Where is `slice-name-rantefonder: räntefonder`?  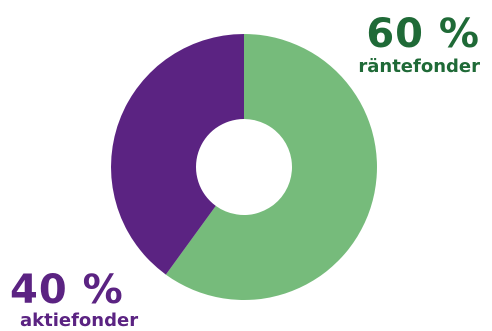 slice-name-rantefonder: räntefonder is located at coordinates (419, 66).